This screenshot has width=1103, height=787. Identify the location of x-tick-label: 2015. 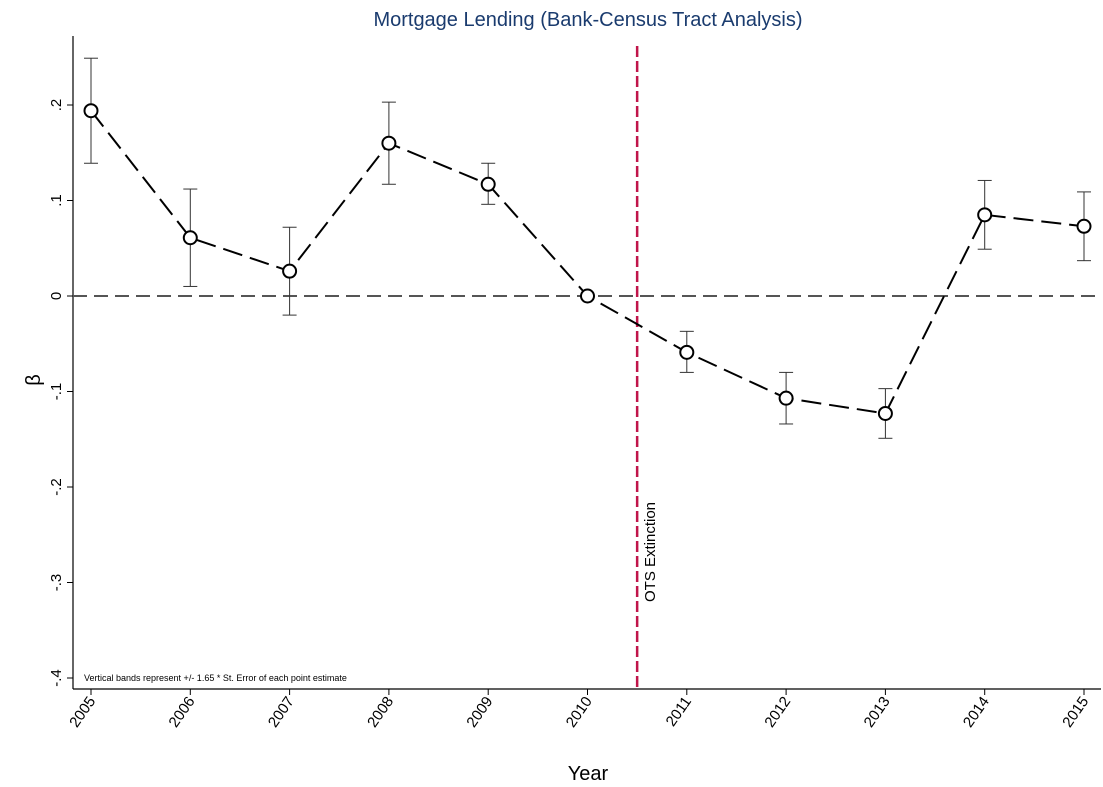
(1075, 712).